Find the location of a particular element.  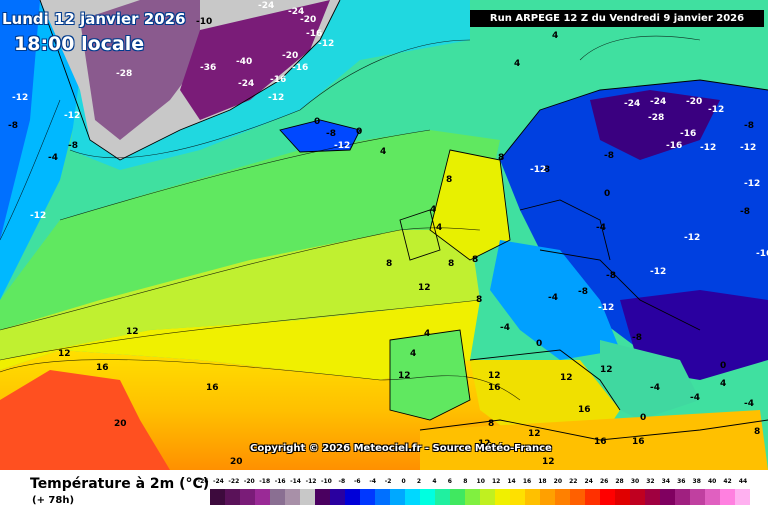

color-scale-tick: -18 is located at coordinates (265, 481).